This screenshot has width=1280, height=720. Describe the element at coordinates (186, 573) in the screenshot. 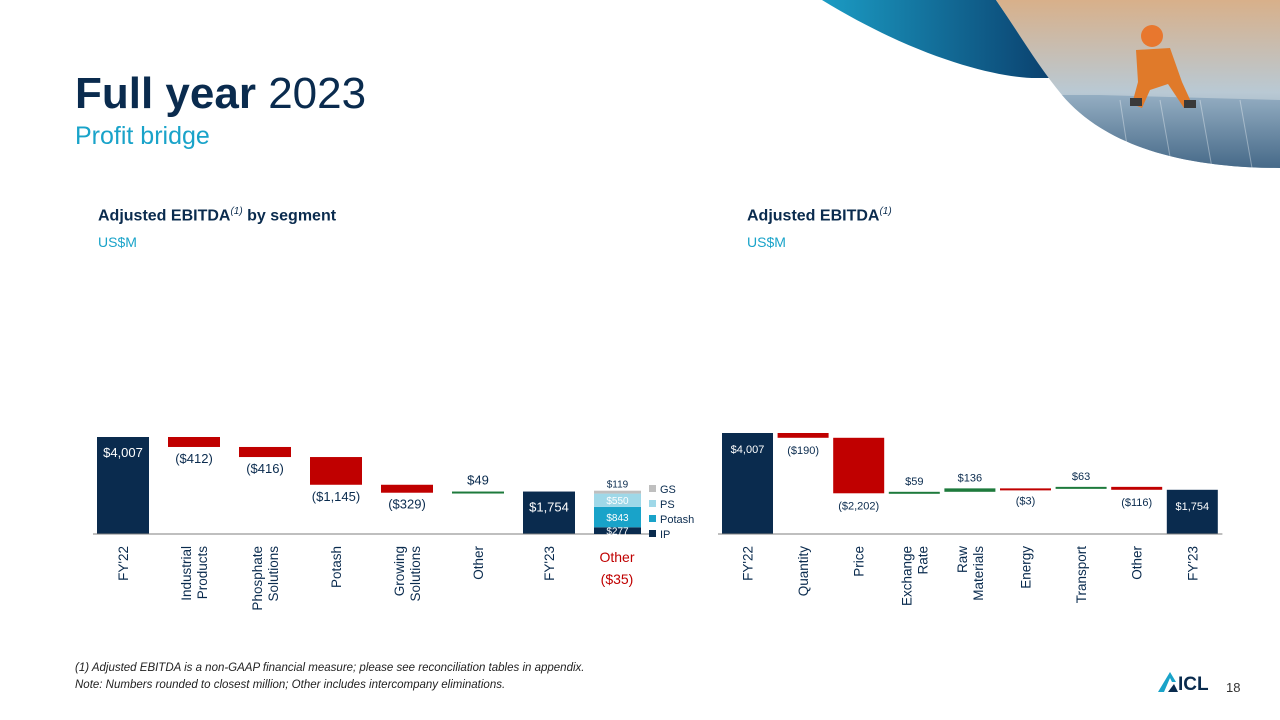

I see `category-text-line: Industrial` at that location.